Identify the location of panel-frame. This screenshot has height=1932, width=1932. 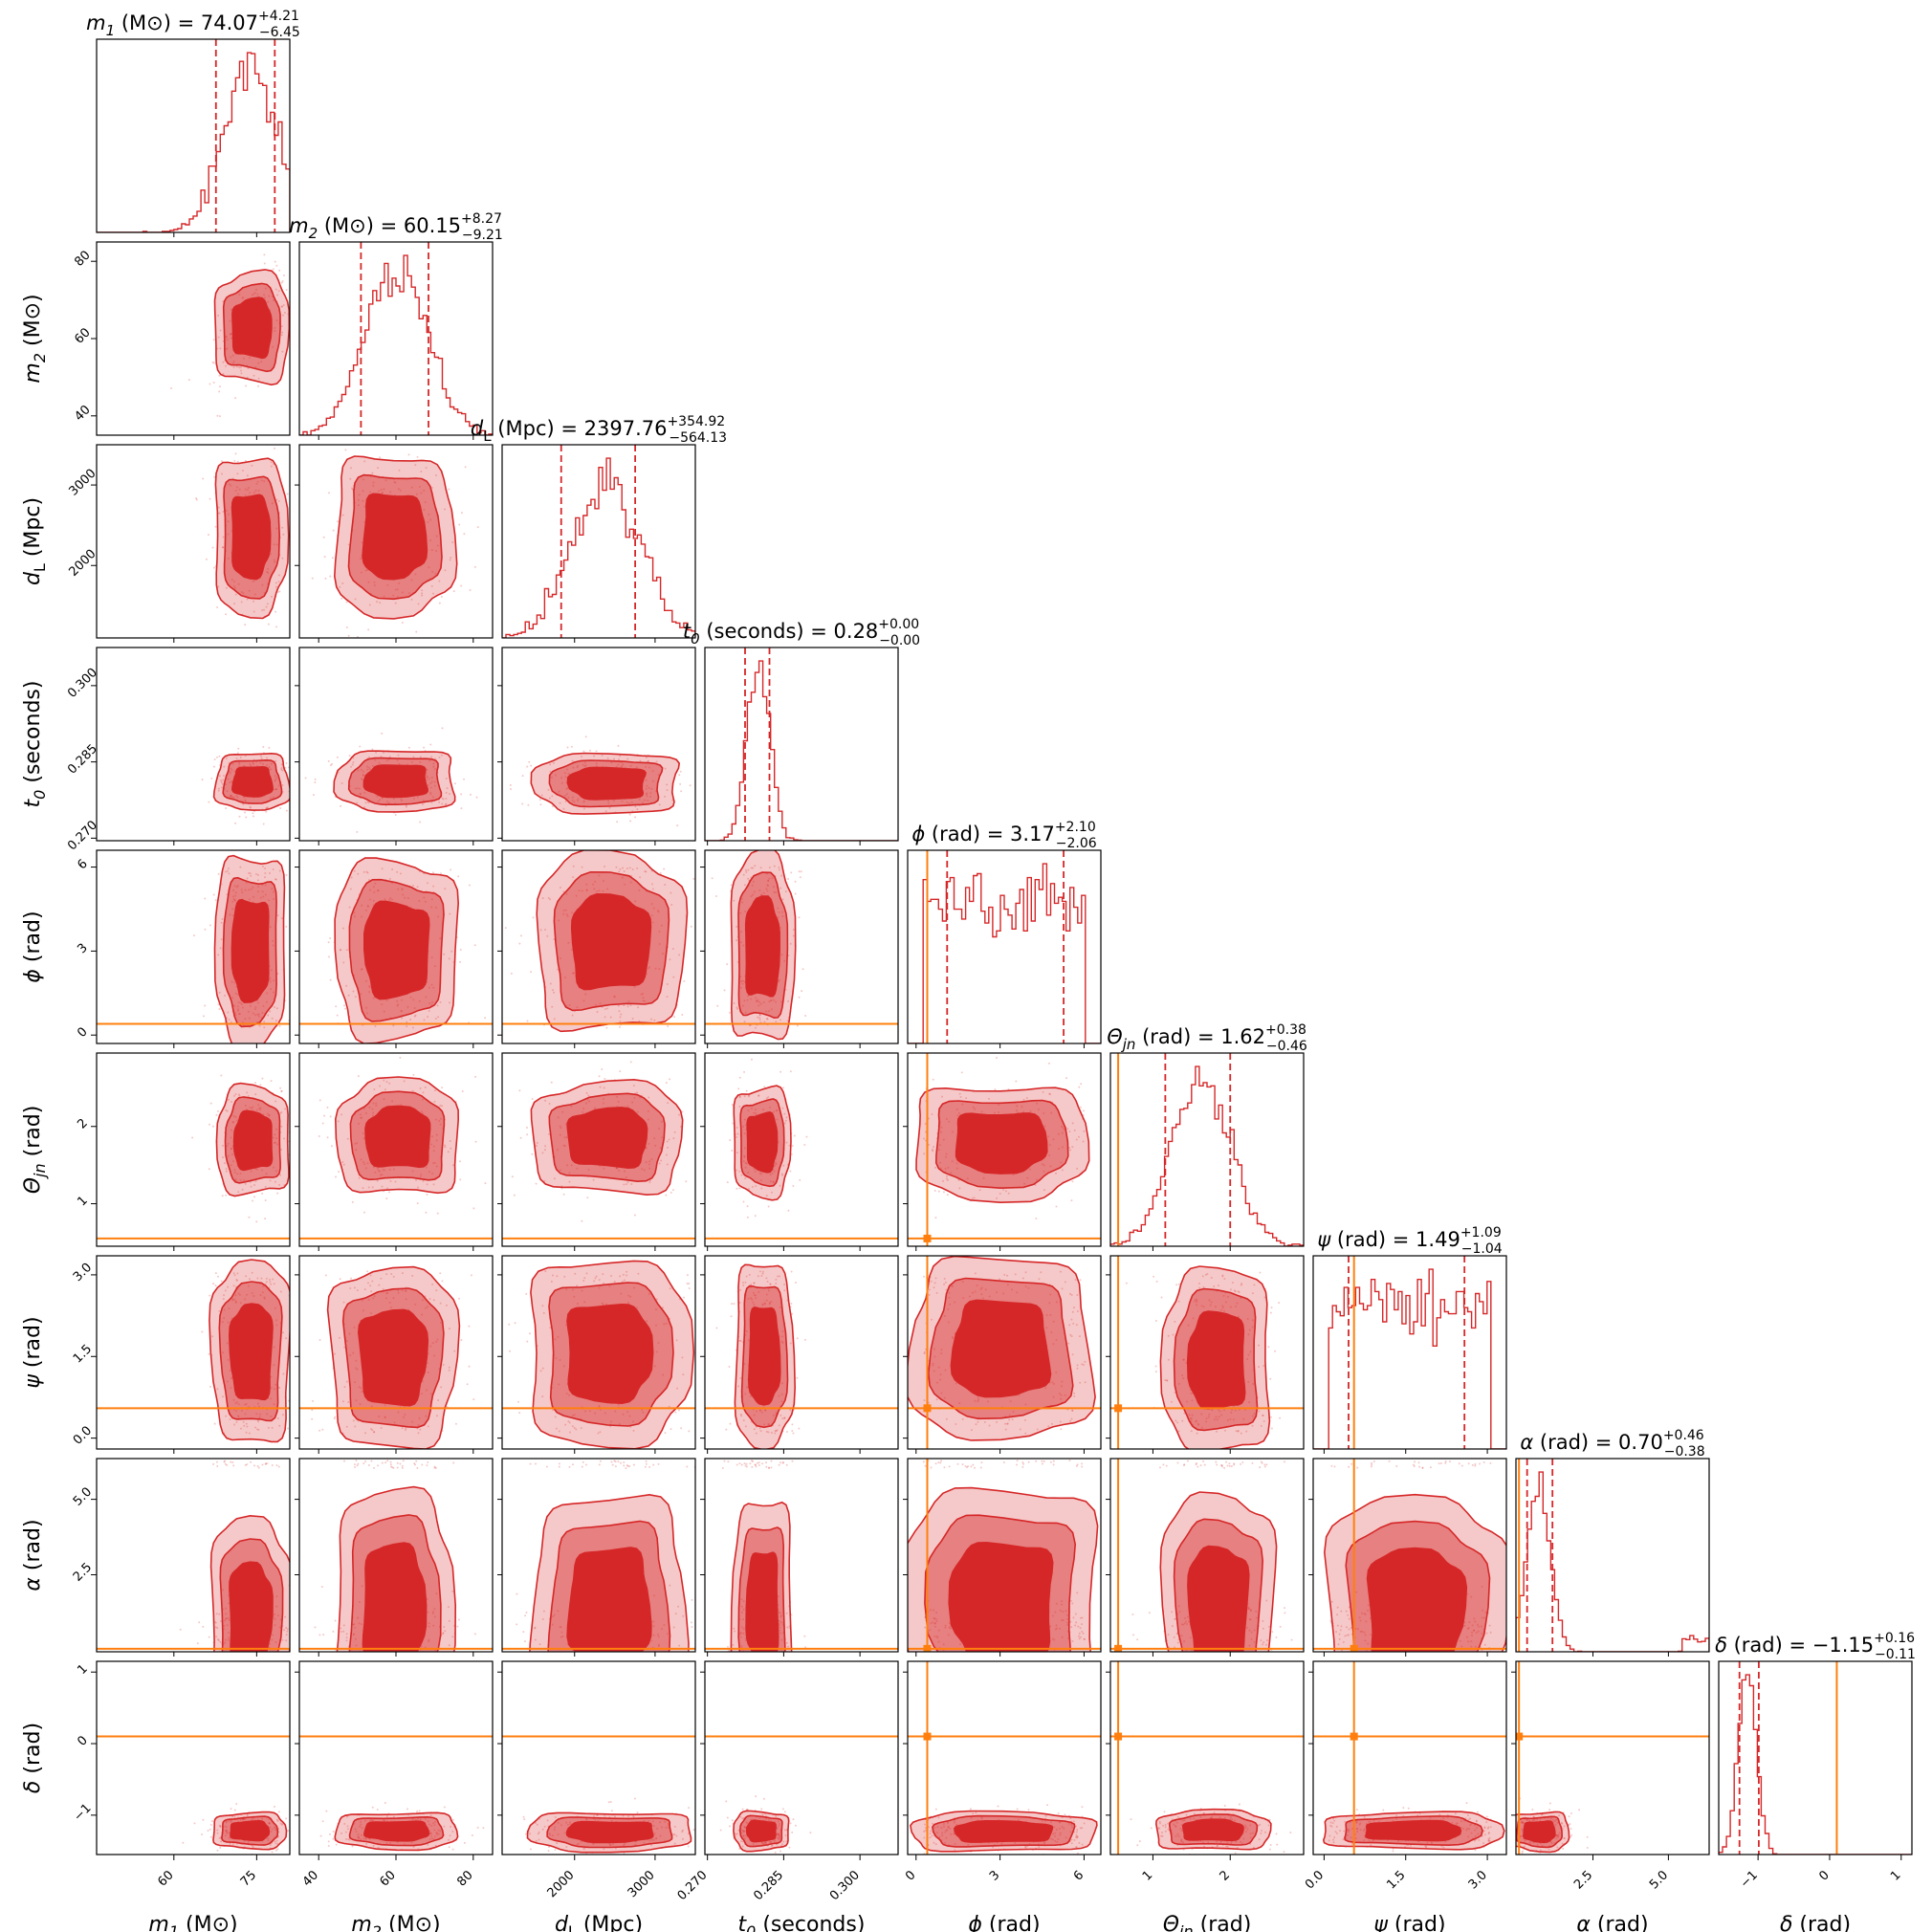
(396, 338).